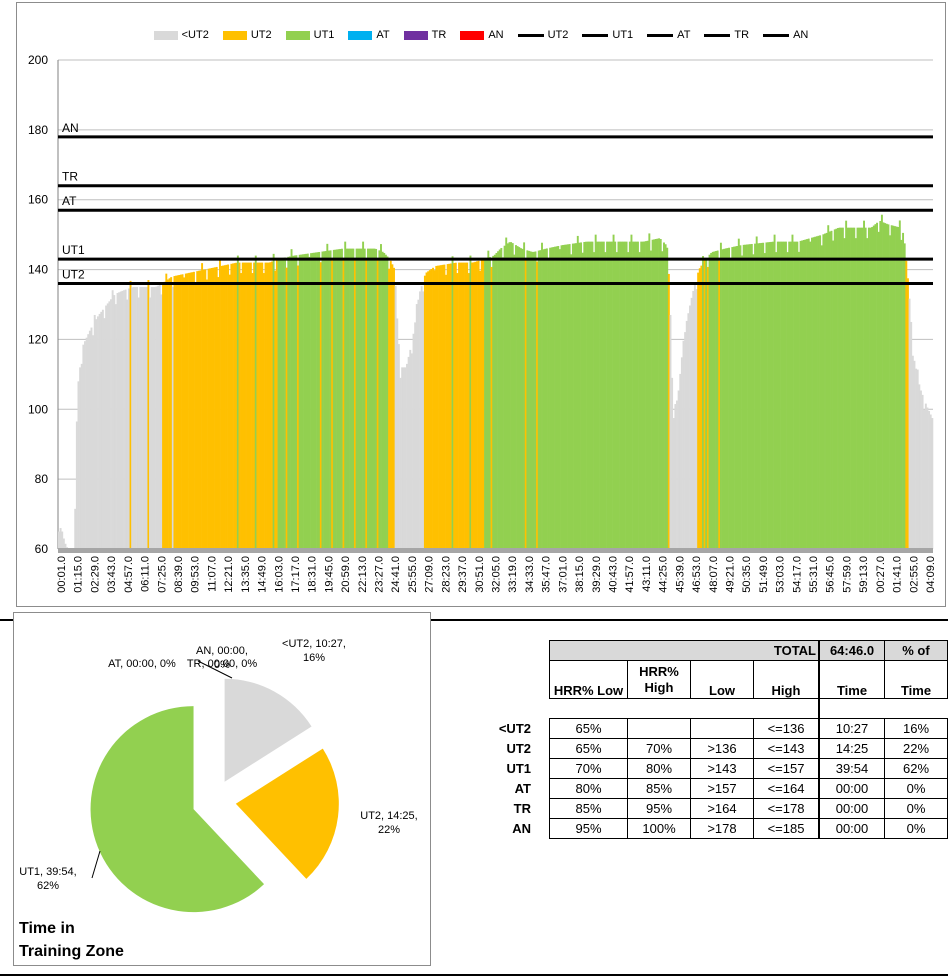 This screenshot has width=948, height=979. I want to click on x-tick-label: 24:41.0, so click(396, 574).